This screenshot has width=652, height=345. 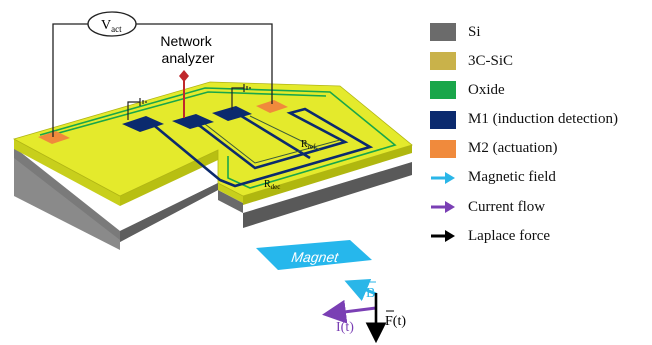 What do you see at coordinates (486, 89) in the screenshot?
I see `legend-label: Oxide` at bounding box center [486, 89].